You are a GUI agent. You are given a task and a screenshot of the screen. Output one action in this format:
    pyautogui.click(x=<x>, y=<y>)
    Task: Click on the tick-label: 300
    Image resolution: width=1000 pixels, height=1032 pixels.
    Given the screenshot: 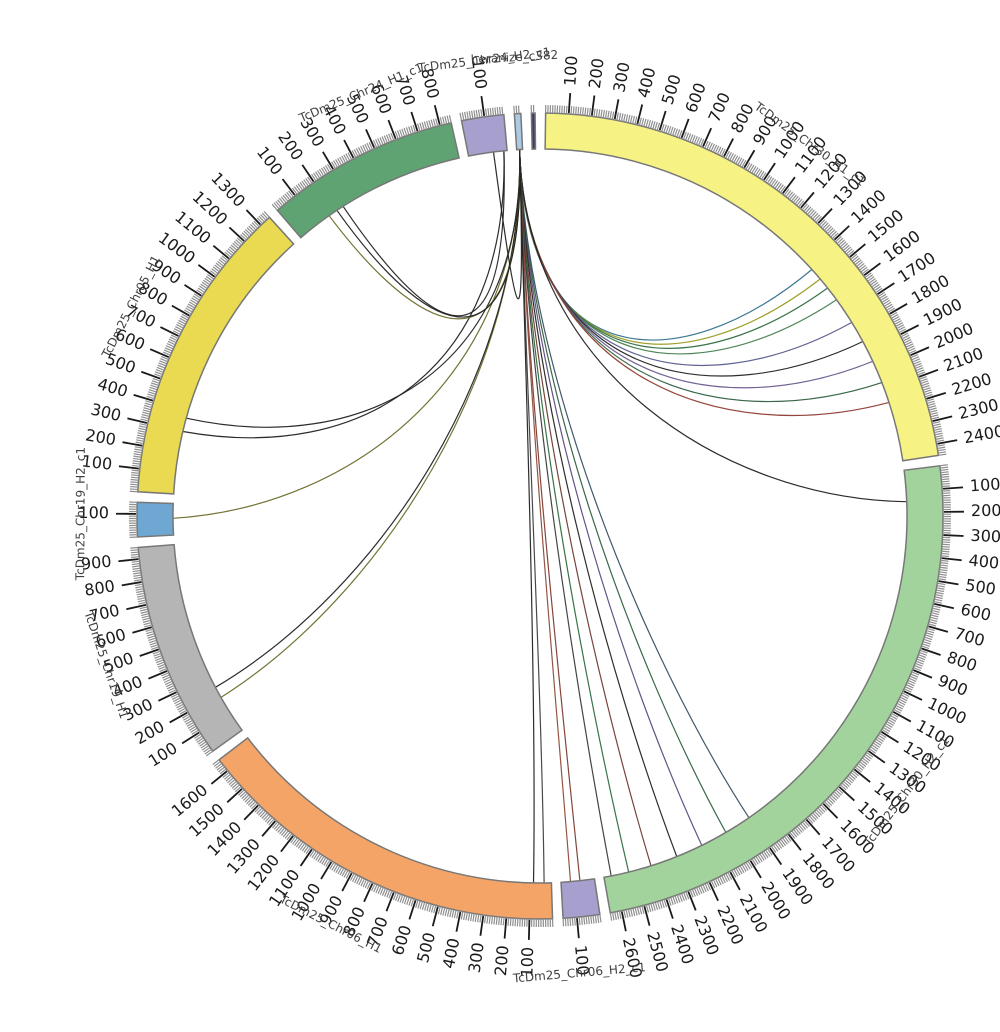 What is the action you would take?
    pyautogui.click(x=106, y=413)
    